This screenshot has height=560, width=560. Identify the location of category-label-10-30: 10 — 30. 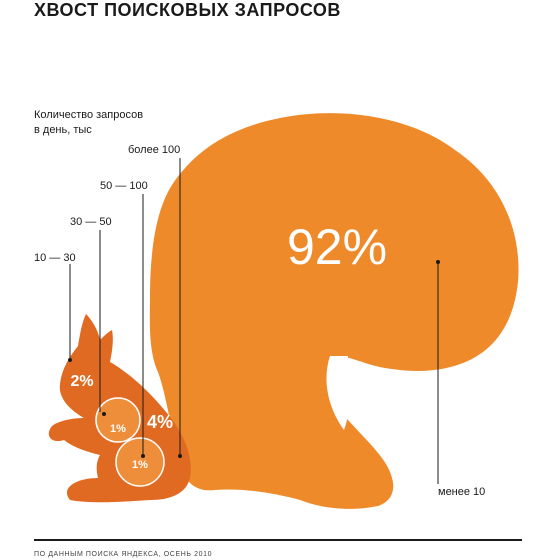
(55, 258).